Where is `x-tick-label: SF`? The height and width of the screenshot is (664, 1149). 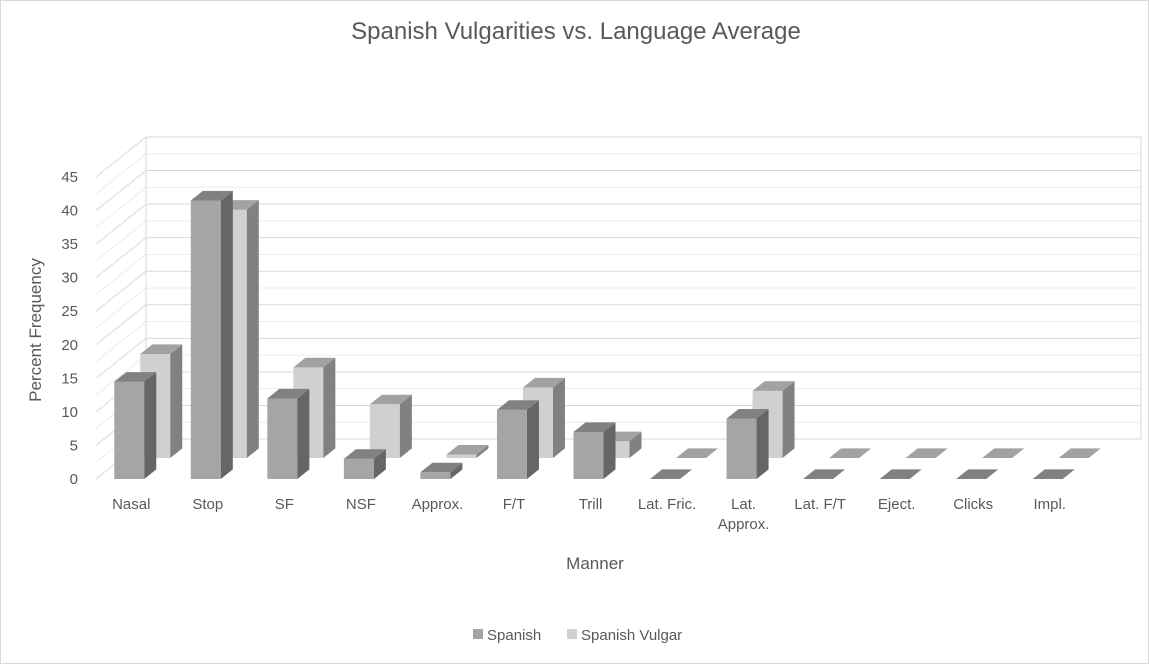 x-tick-label: SF is located at coordinates (284, 504).